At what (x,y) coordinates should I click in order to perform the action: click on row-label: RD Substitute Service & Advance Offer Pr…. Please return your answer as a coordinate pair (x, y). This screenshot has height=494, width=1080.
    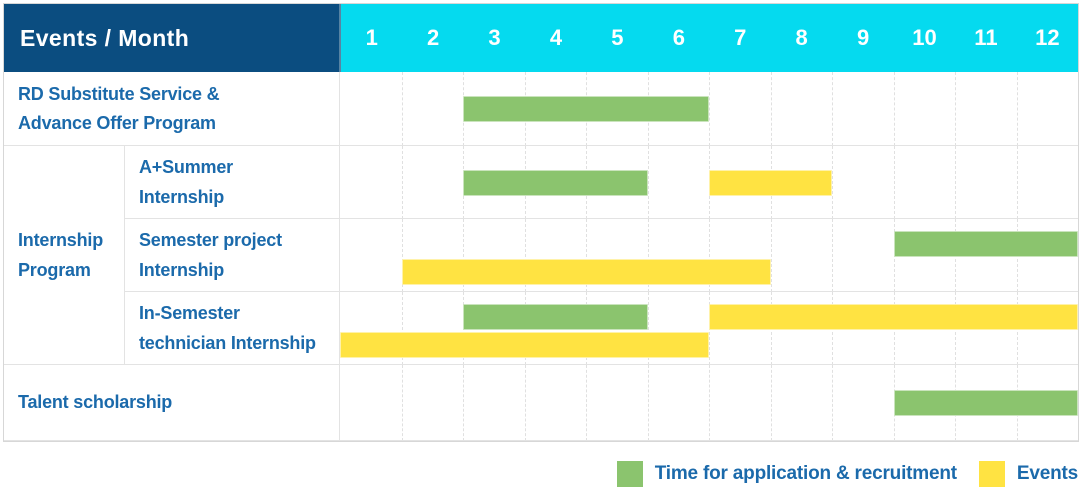
    Looking at the image, I should click on (119, 108).